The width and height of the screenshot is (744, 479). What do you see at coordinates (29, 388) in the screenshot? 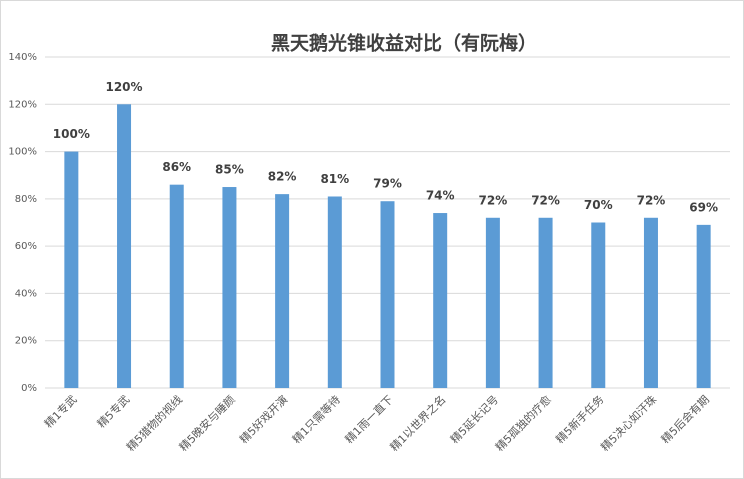
I see `y-tick-label: 0%` at bounding box center [29, 388].